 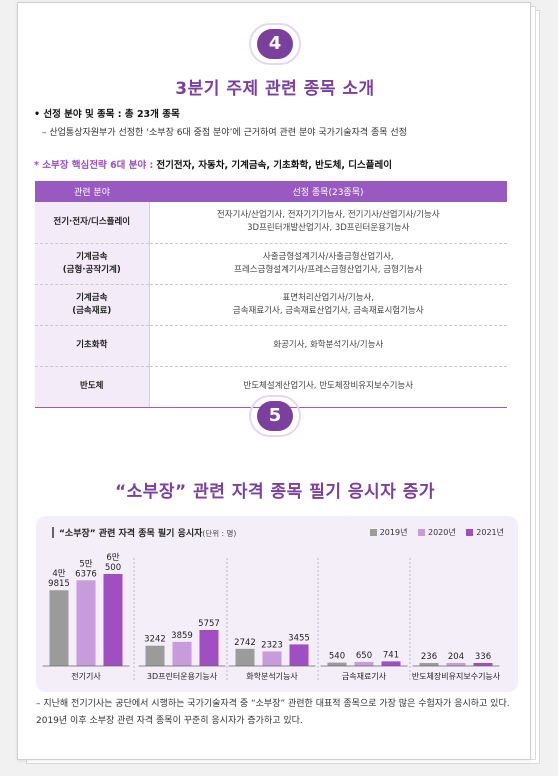 I want to click on bar-2021년-3D프린터운용기능사, so click(x=209, y=648).